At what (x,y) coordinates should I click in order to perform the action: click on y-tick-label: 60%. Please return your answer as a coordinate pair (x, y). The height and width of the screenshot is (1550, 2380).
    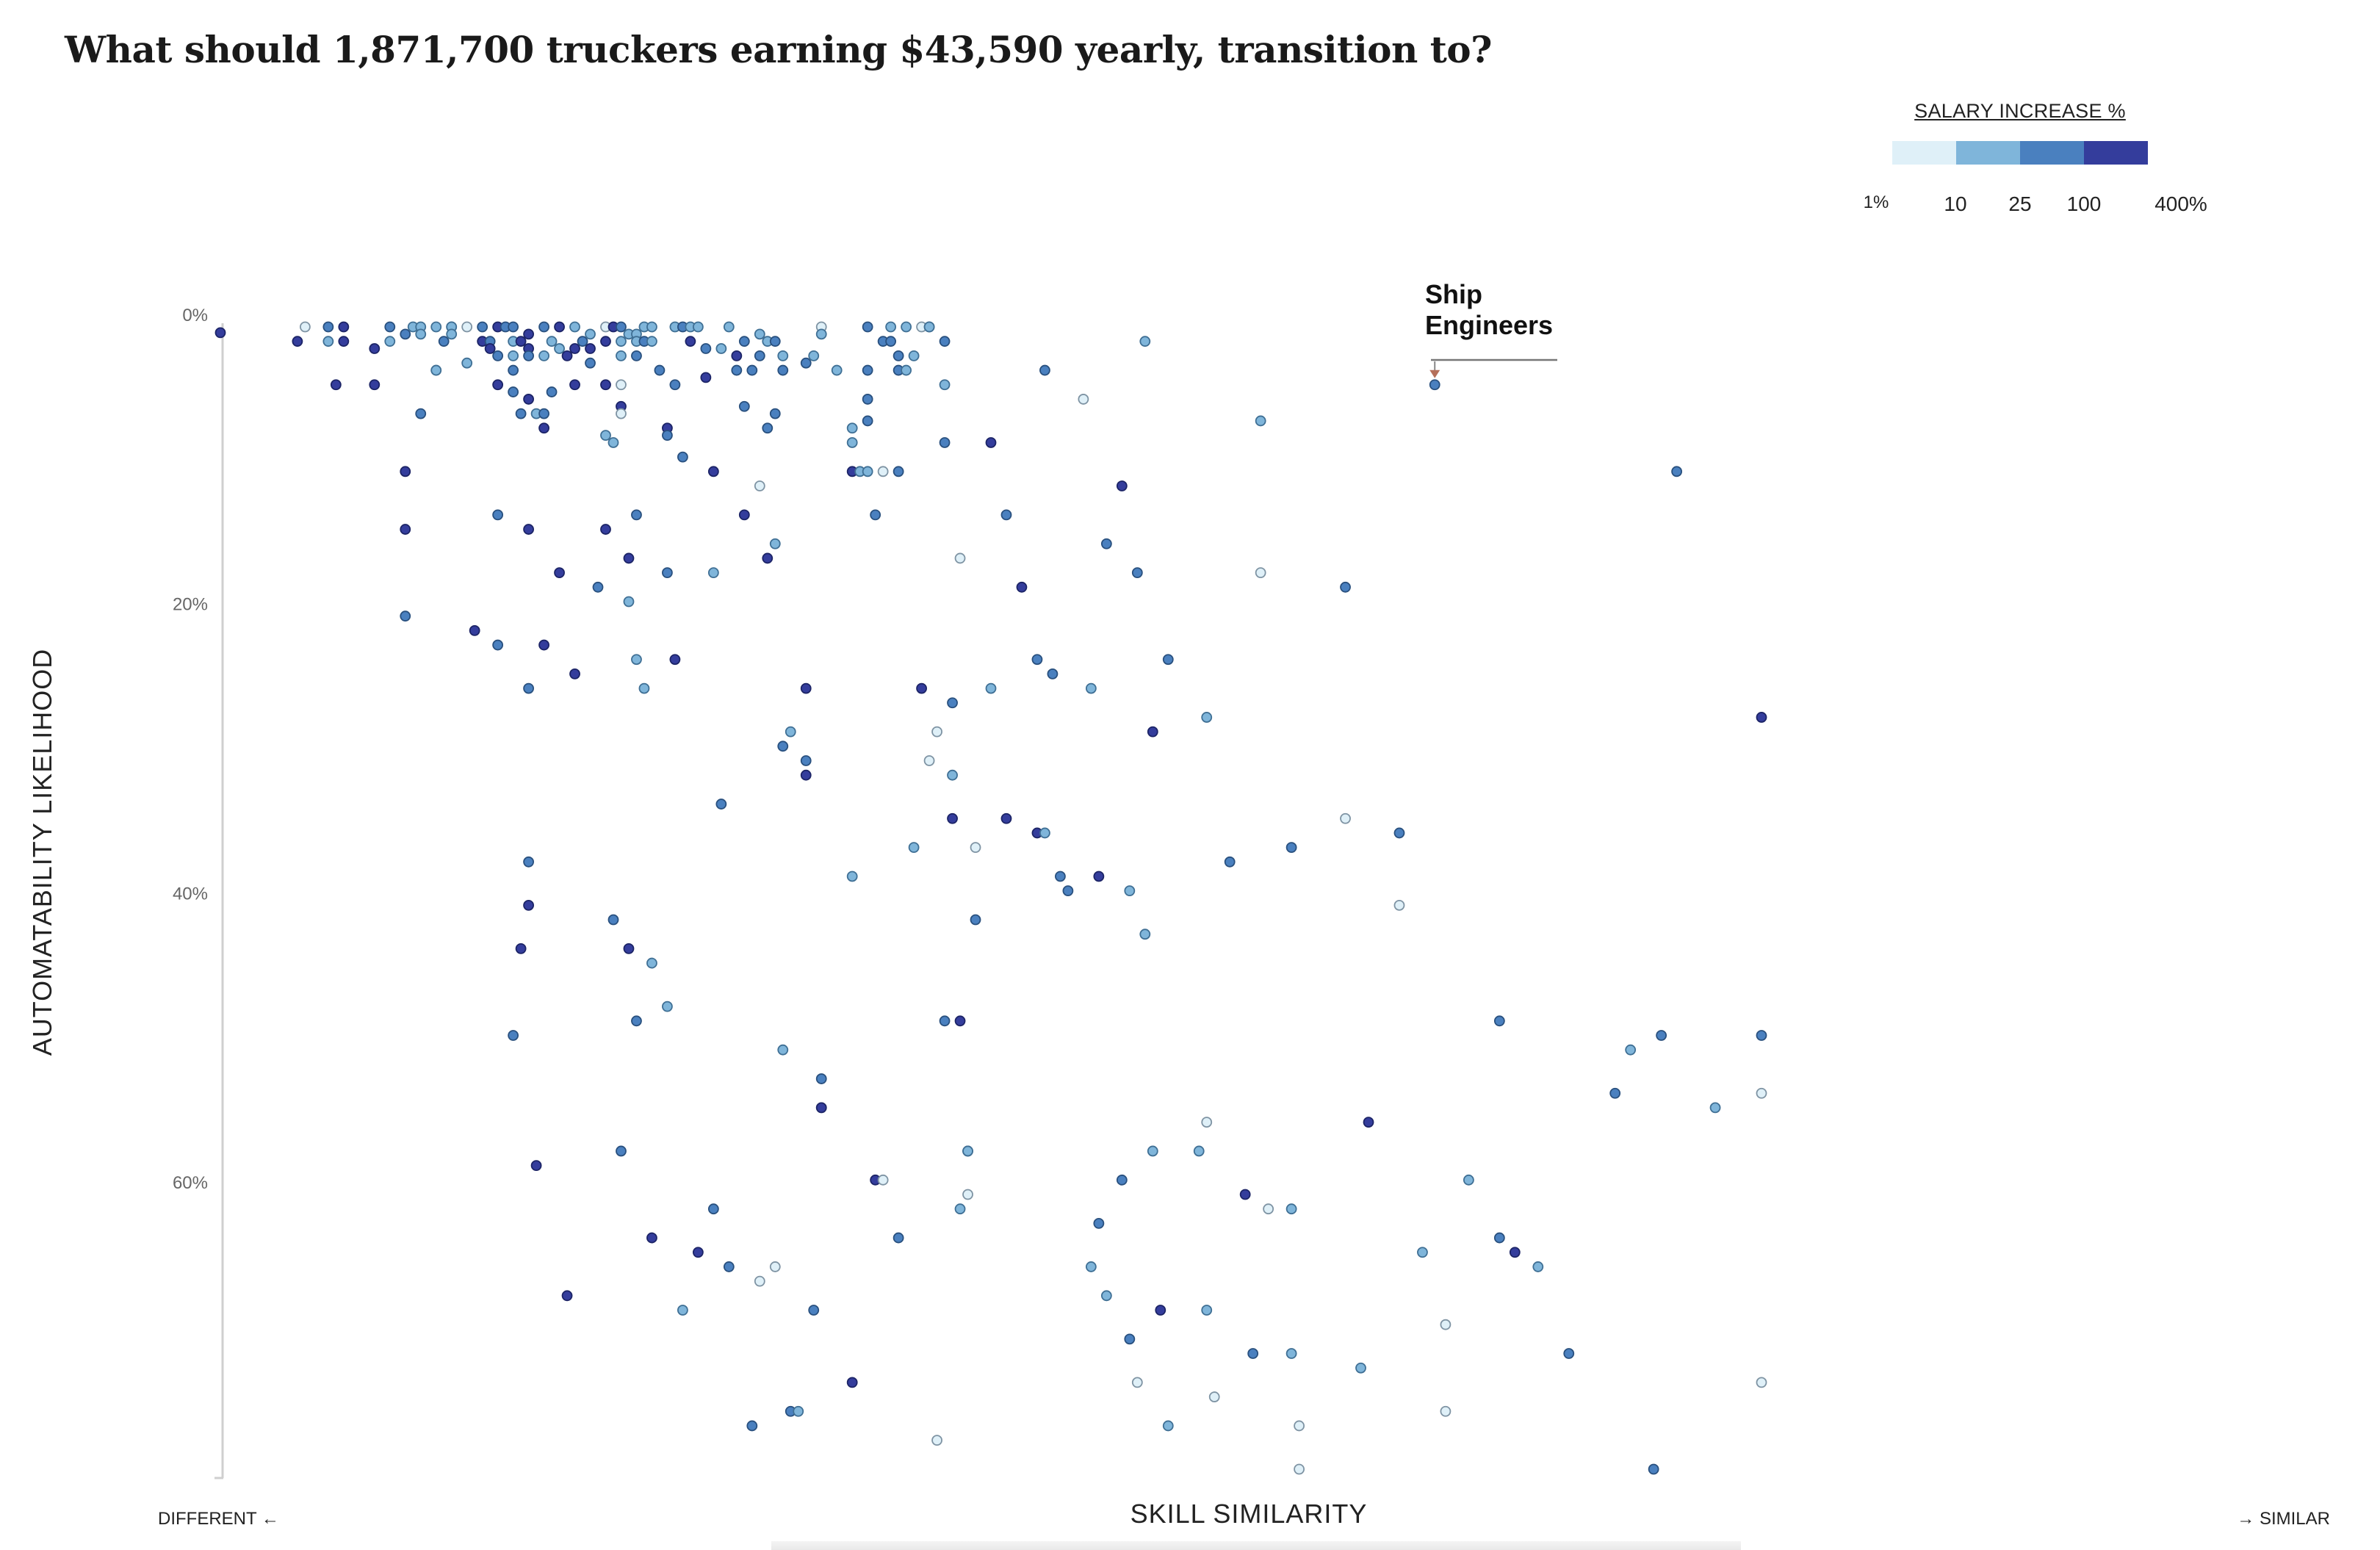
    Looking at the image, I should click on (191, 1183).